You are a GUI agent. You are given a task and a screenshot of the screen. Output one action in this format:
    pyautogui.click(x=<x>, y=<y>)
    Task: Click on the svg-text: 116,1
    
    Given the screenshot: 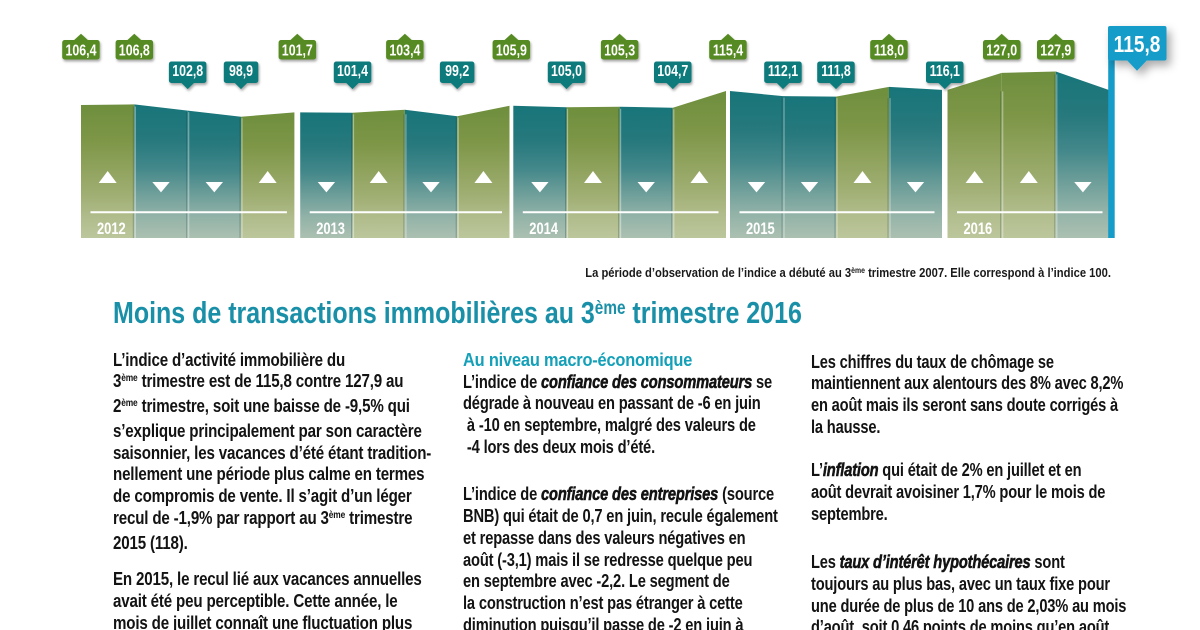 What is the action you would take?
    pyautogui.click(x=945, y=70)
    